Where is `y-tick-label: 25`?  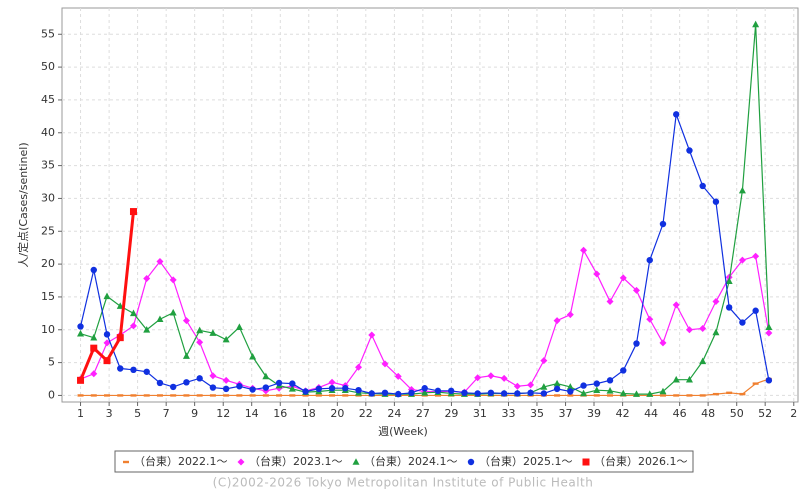 y-tick-label: 25 is located at coordinates (48, 230).